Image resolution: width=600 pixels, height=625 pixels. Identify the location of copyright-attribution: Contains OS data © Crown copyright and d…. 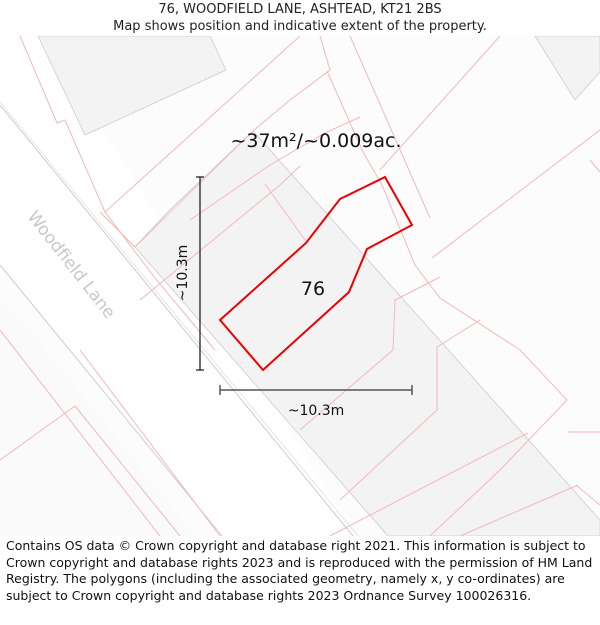
(299, 570).